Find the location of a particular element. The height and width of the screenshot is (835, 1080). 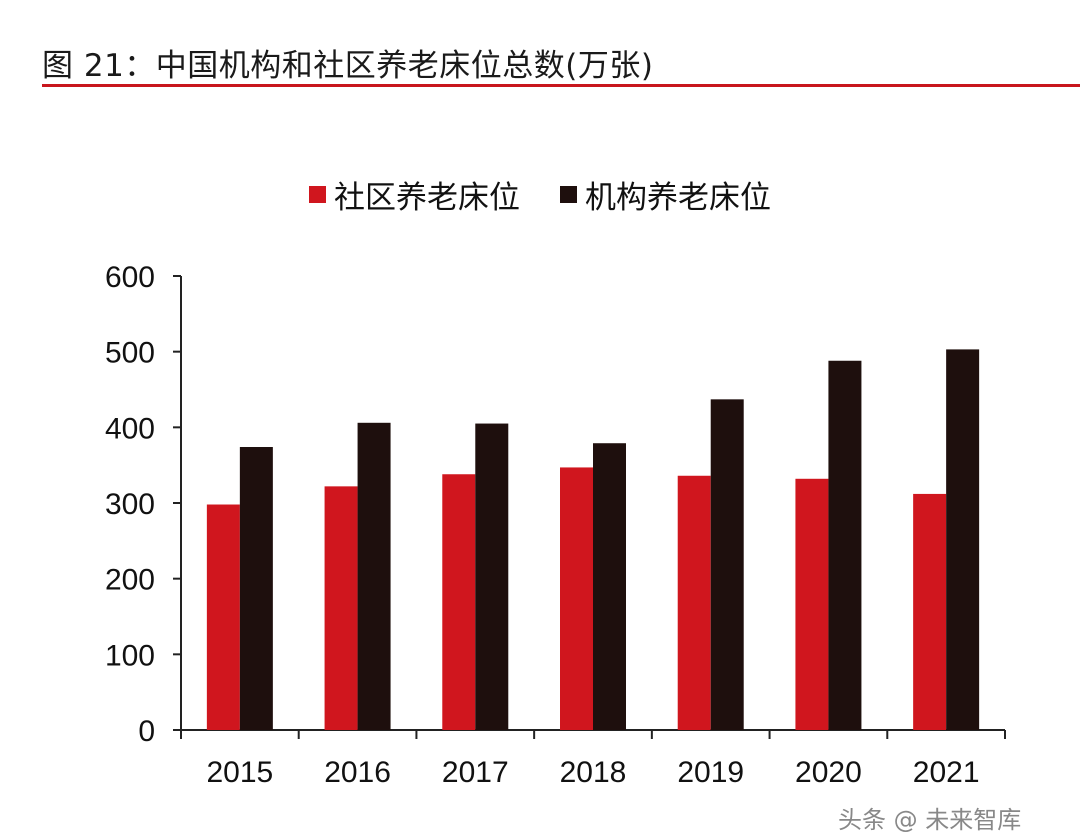

x-tick-label: 2021 is located at coordinates (946, 772).